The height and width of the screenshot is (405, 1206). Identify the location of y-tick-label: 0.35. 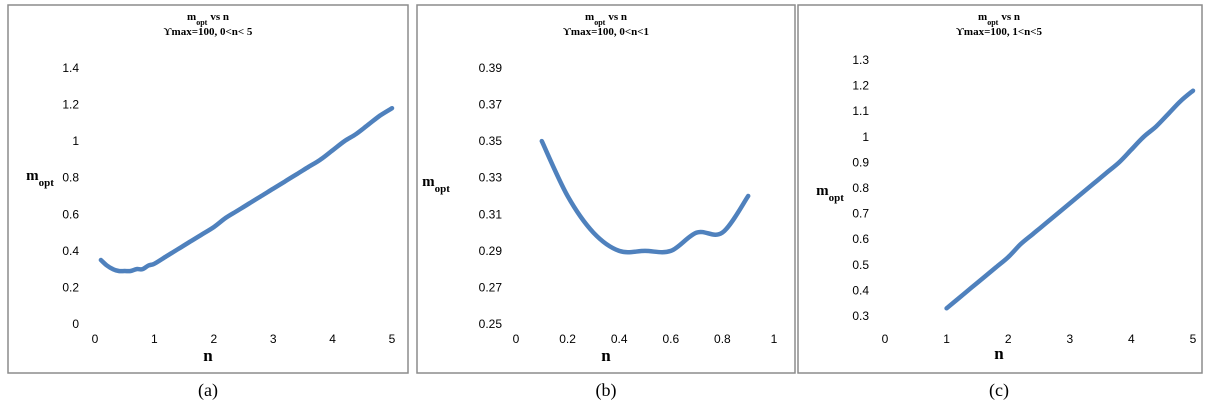
(491, 141).